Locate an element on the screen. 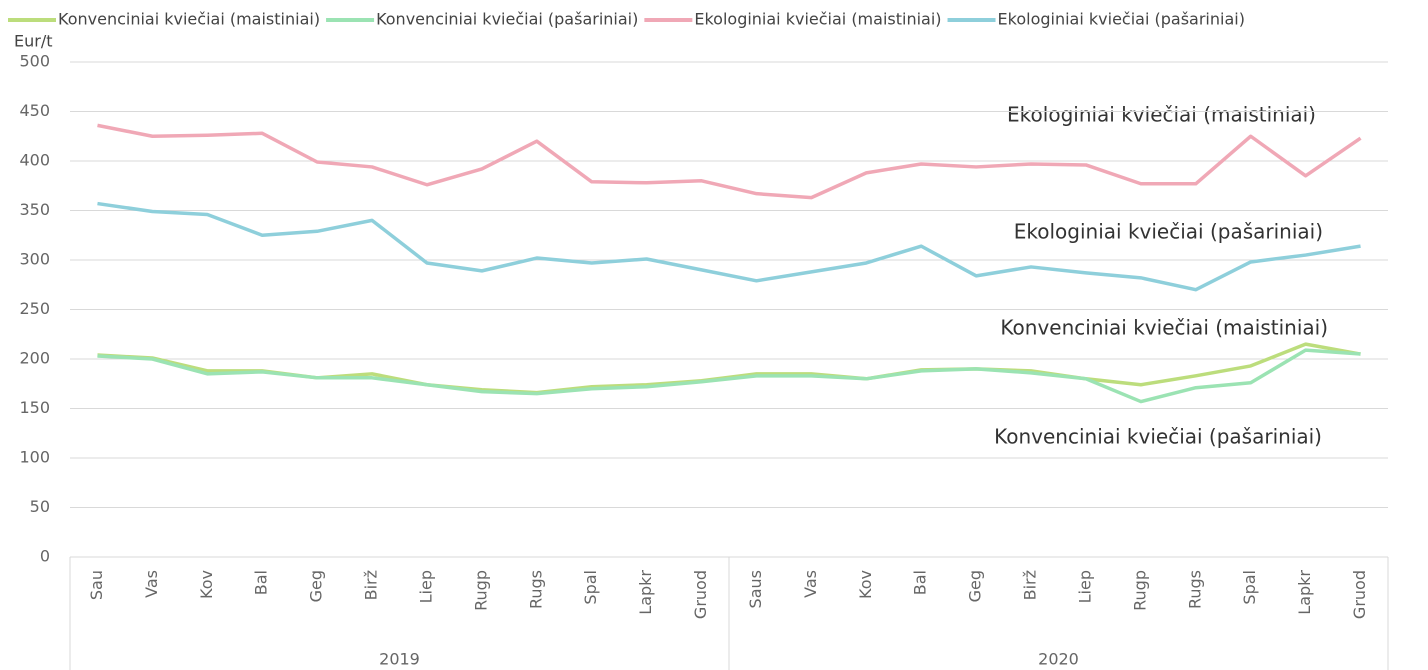  legend-label: Ekologiniai kviečiai (maistiniai) is located at coordinates (817, 19).